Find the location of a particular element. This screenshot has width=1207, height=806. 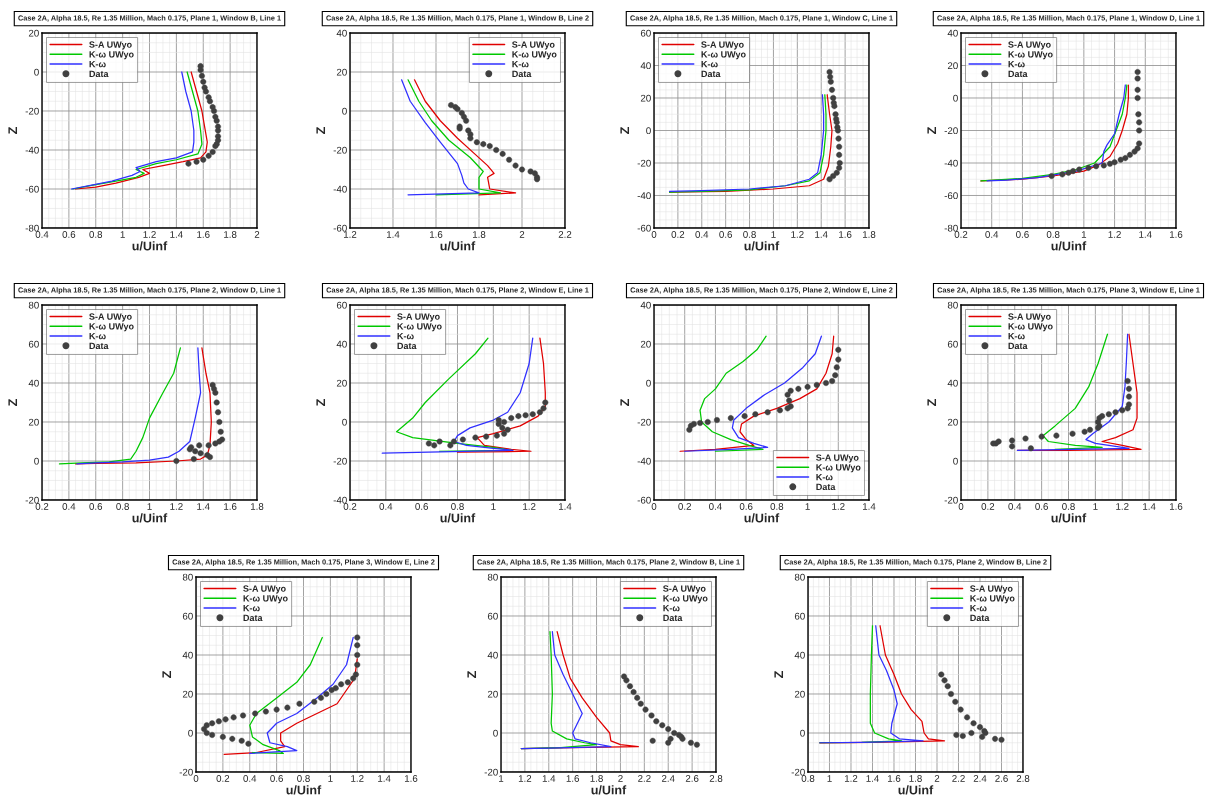

x-tick-label: 2.4 is located at coordinates (980, 778).